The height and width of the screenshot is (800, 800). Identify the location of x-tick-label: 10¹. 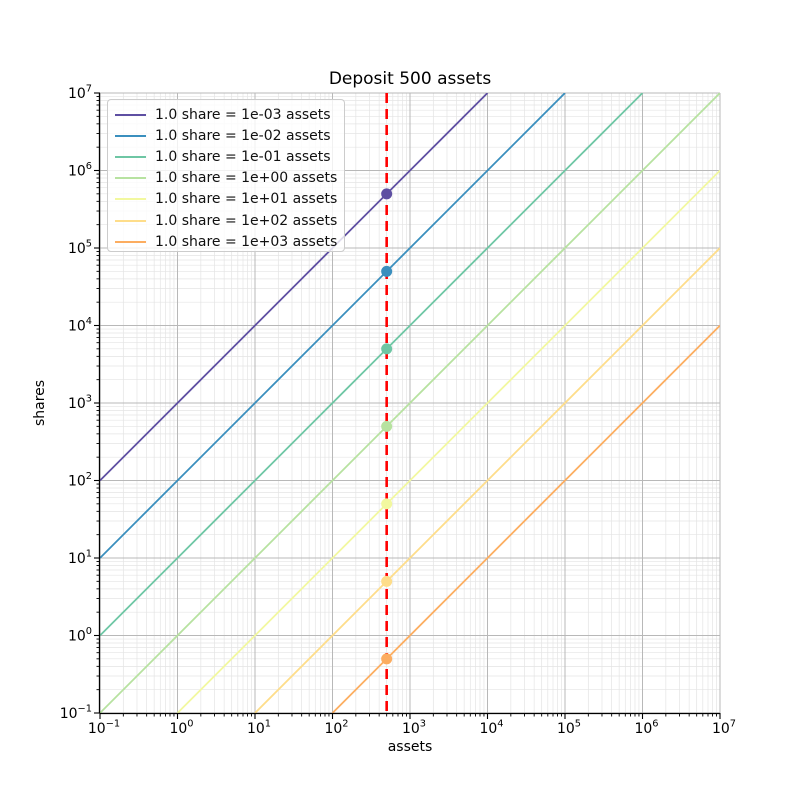
(259, 728).